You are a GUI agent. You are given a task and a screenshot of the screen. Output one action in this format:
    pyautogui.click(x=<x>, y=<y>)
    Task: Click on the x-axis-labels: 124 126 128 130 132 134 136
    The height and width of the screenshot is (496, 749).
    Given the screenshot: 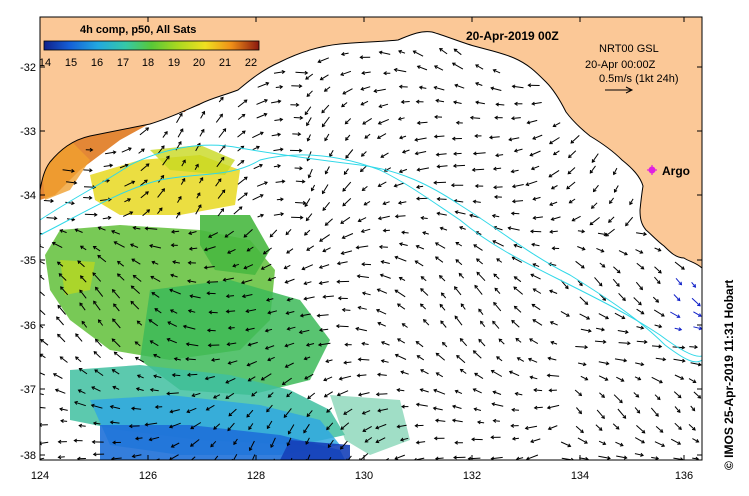 What is the action you would take?
    pyautogui.click(x=362, y=476)
    